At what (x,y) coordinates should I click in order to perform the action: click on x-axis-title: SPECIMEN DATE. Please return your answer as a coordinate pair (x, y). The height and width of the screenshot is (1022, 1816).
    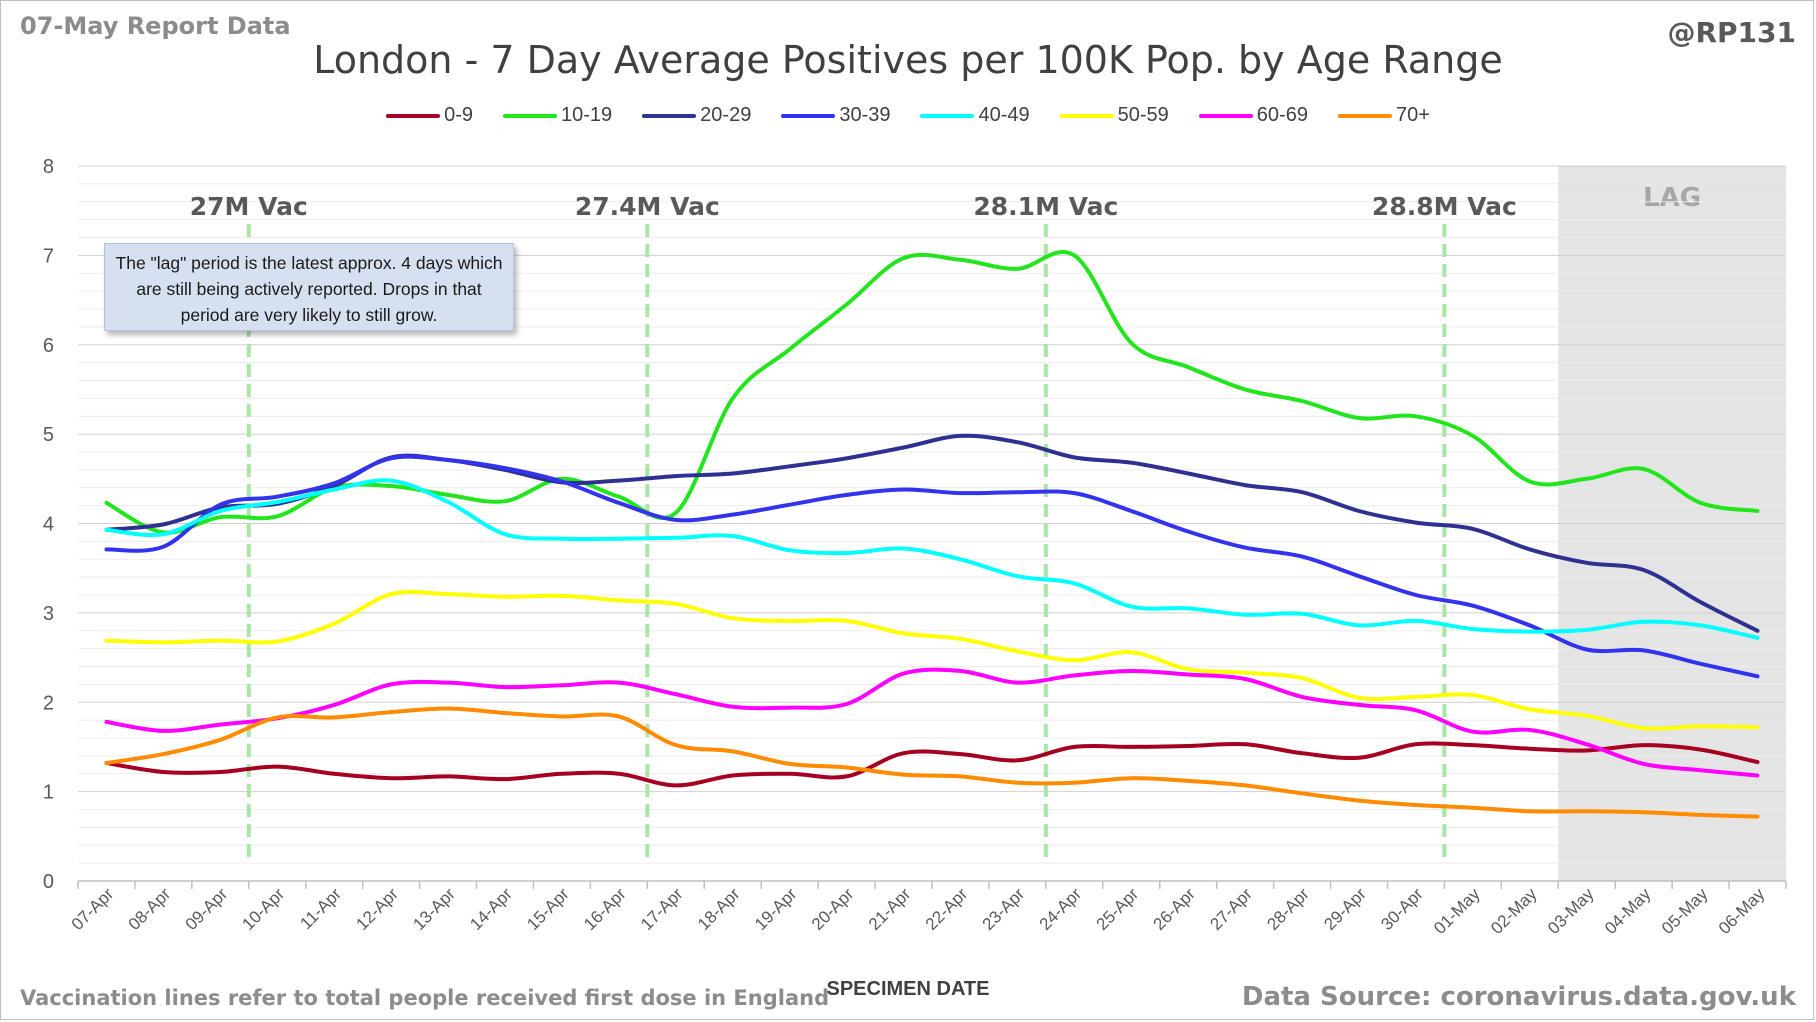
    Looking at the image, I should click on (908, 989).